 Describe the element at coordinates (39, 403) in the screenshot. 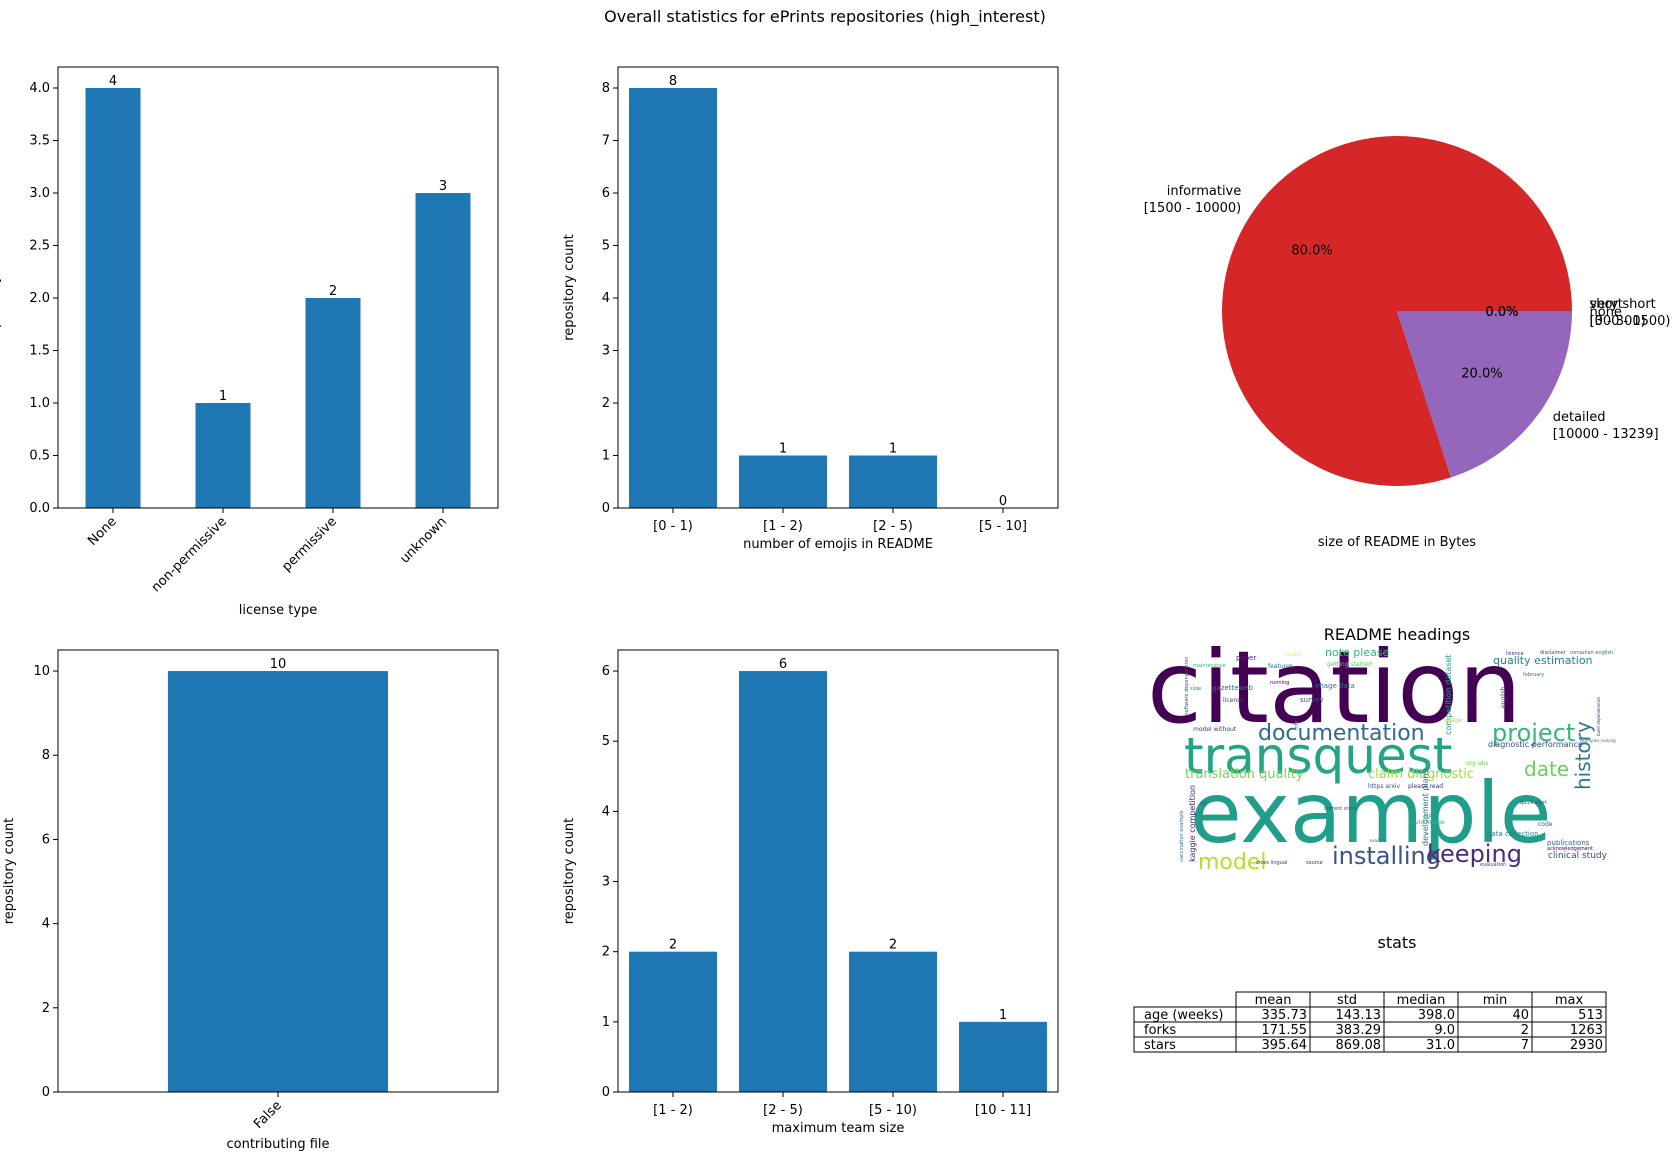

I see `y-tick-label: 1.0` at that location.